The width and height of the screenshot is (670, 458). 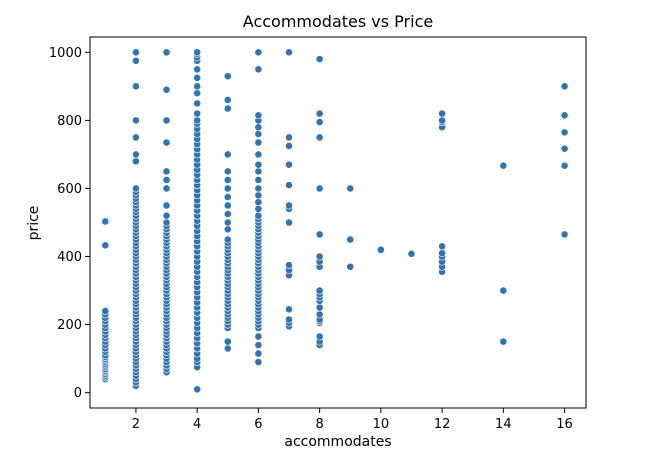 What do you see at coordinates (503, 424) in the screenshot?
I see `x-tick-label: 14` at bounding box center [503, 424].